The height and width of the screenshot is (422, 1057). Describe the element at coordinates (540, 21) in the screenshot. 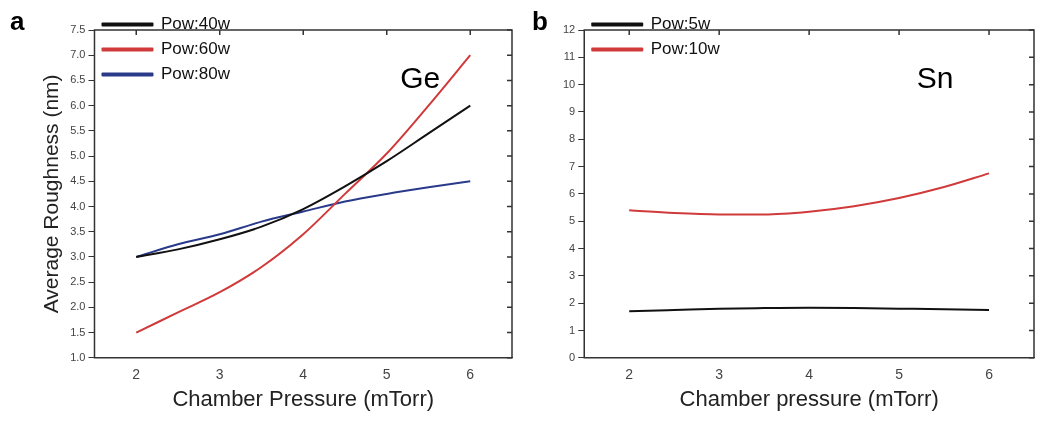

I see `text: b` at that location.